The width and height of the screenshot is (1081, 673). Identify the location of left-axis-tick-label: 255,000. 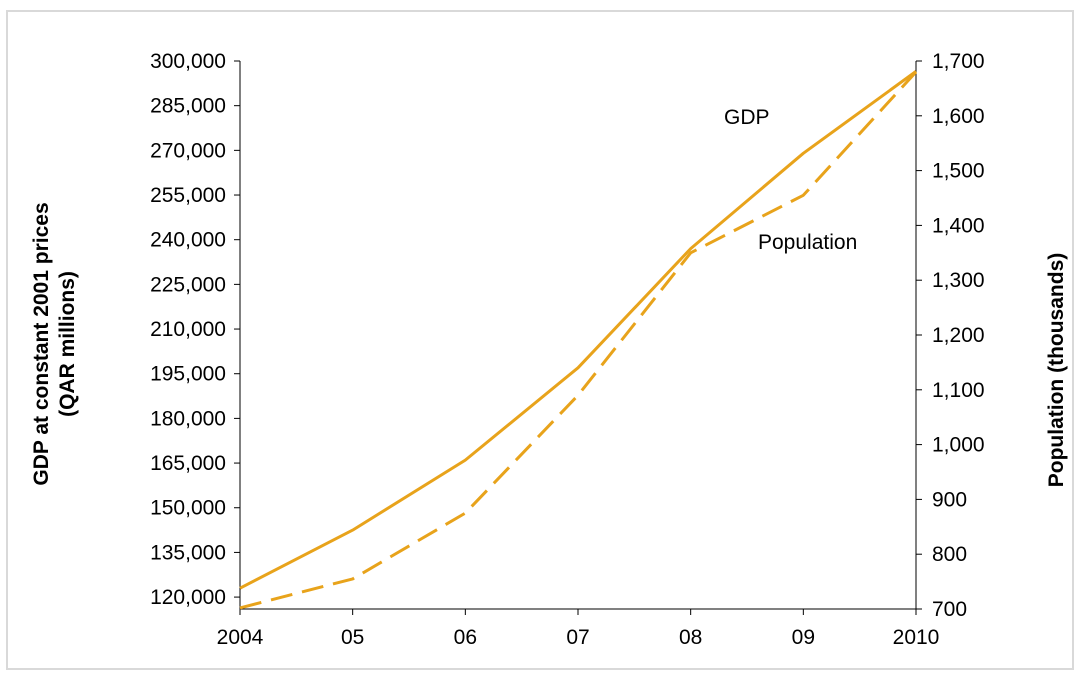
(188, 195).